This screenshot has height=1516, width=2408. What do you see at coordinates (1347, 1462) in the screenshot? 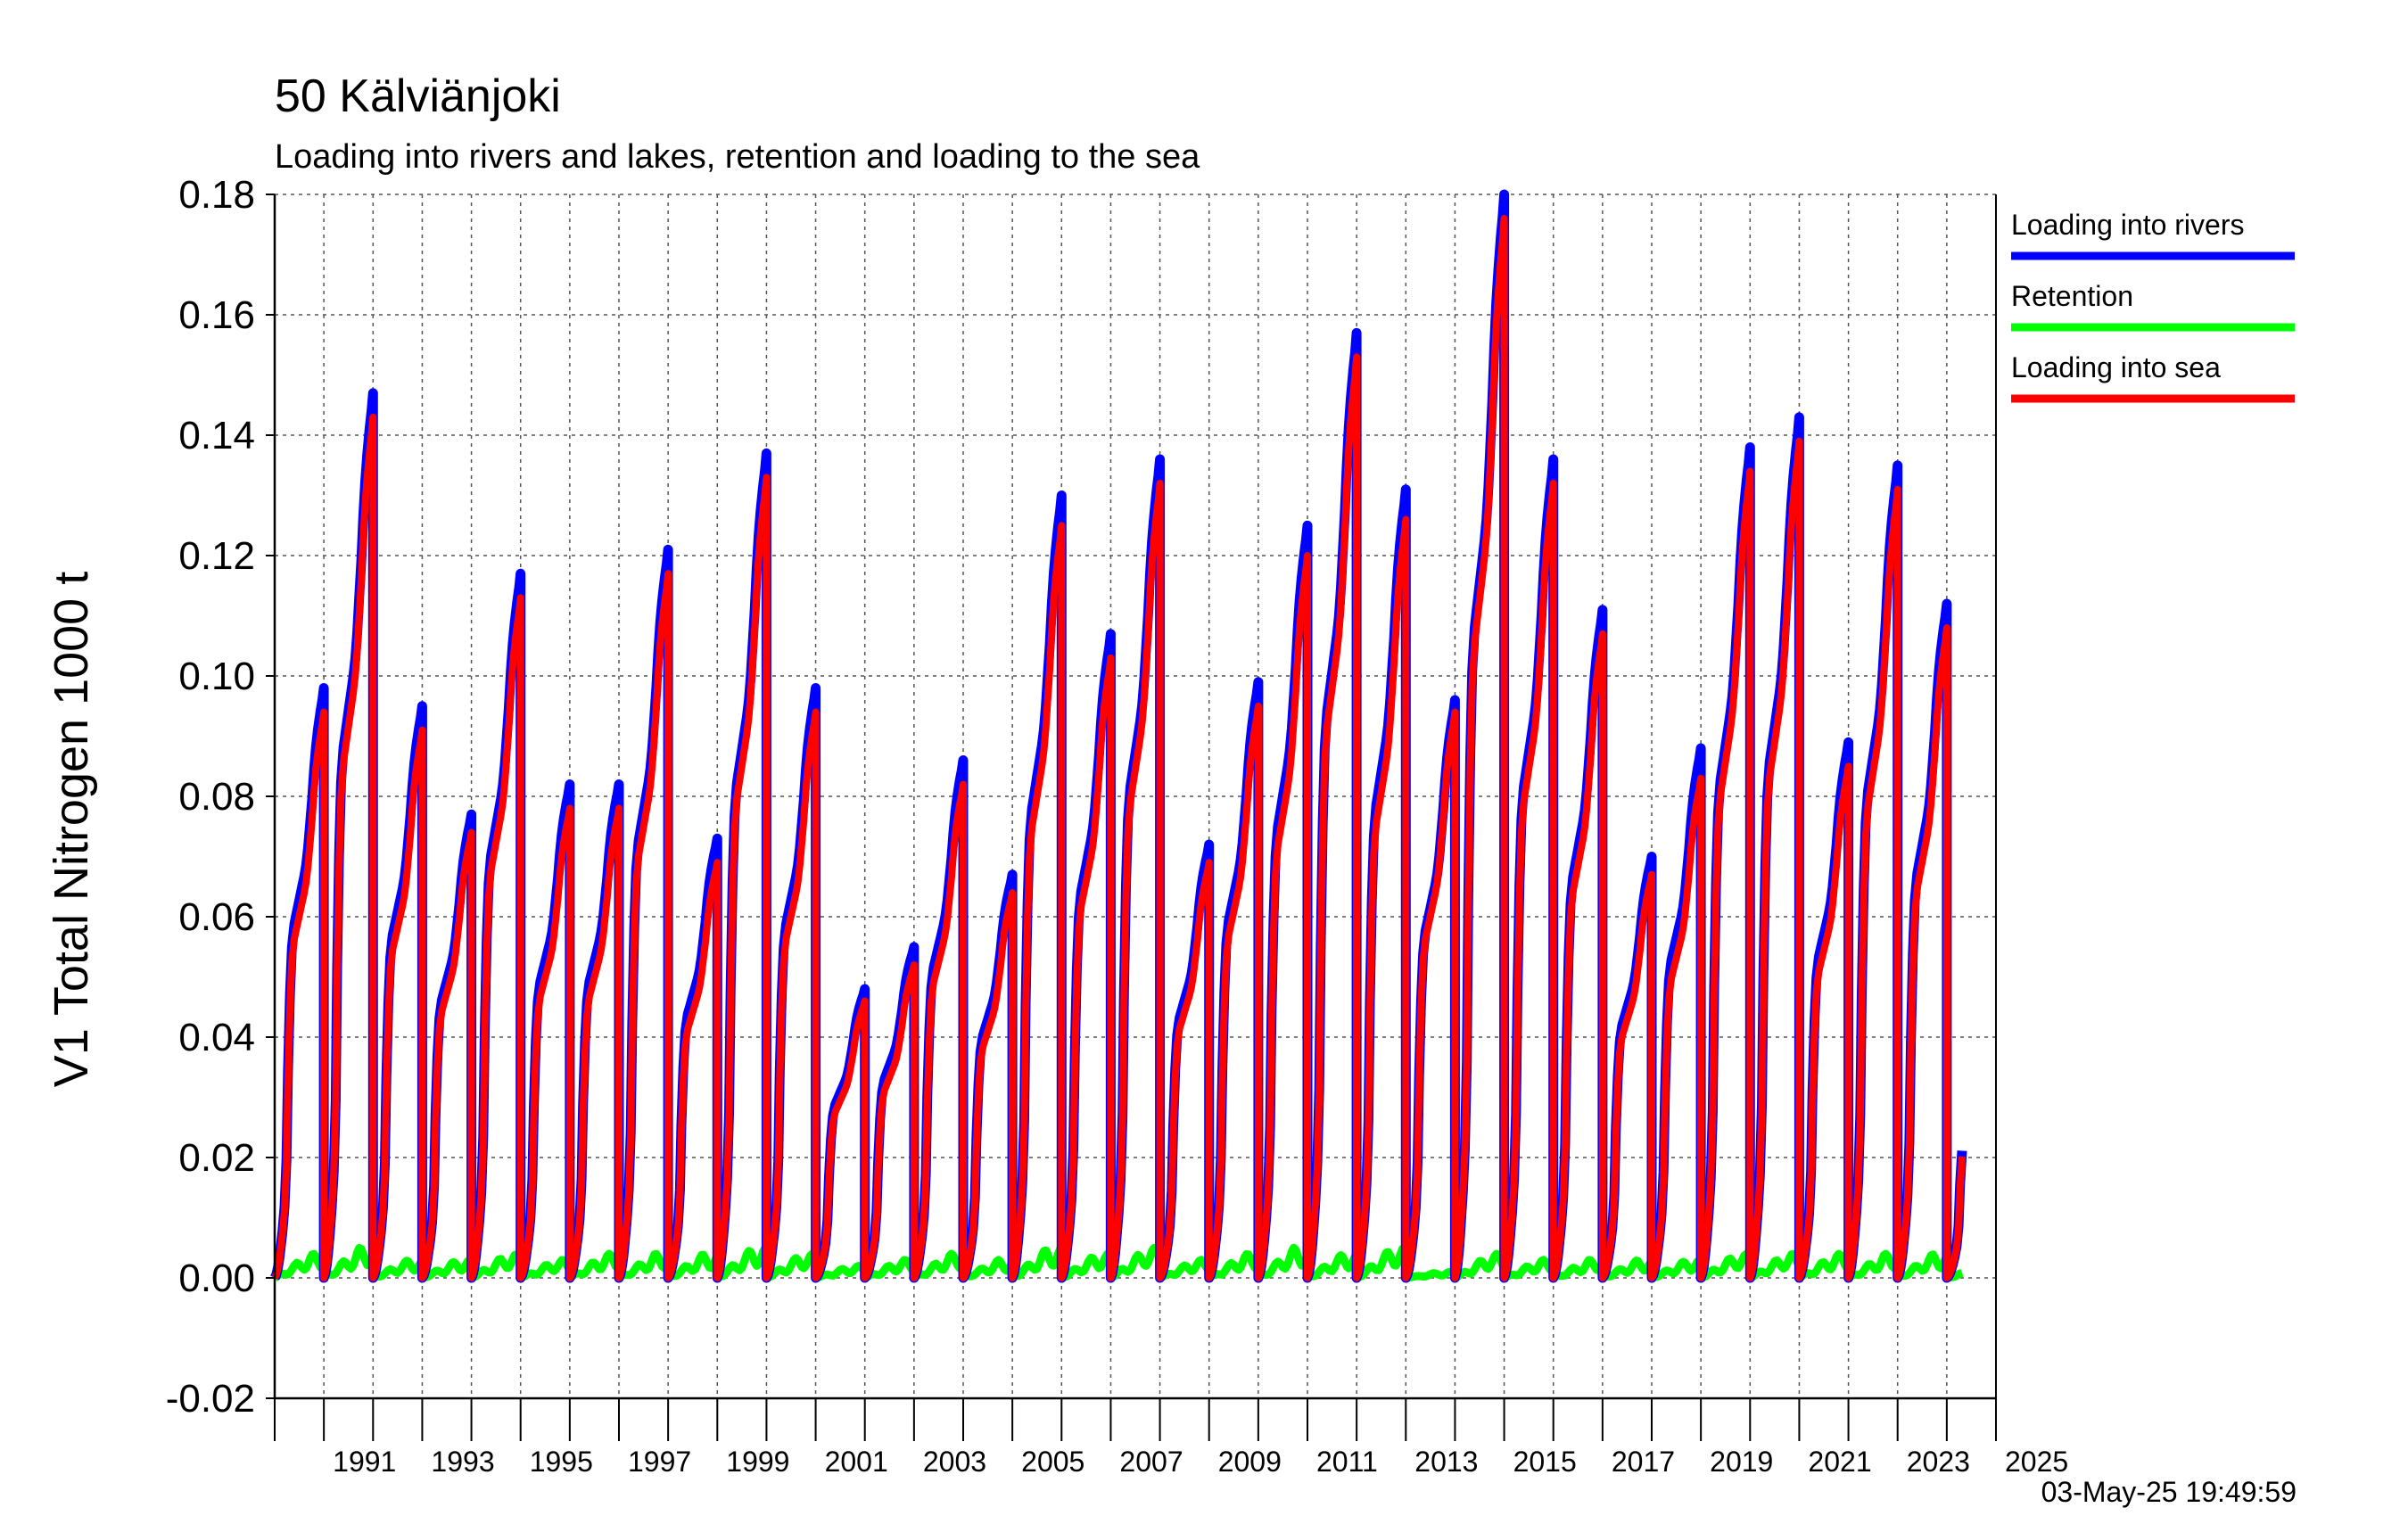
I see `x-tick-label: 2011` at bounding box center [1347, 1462].